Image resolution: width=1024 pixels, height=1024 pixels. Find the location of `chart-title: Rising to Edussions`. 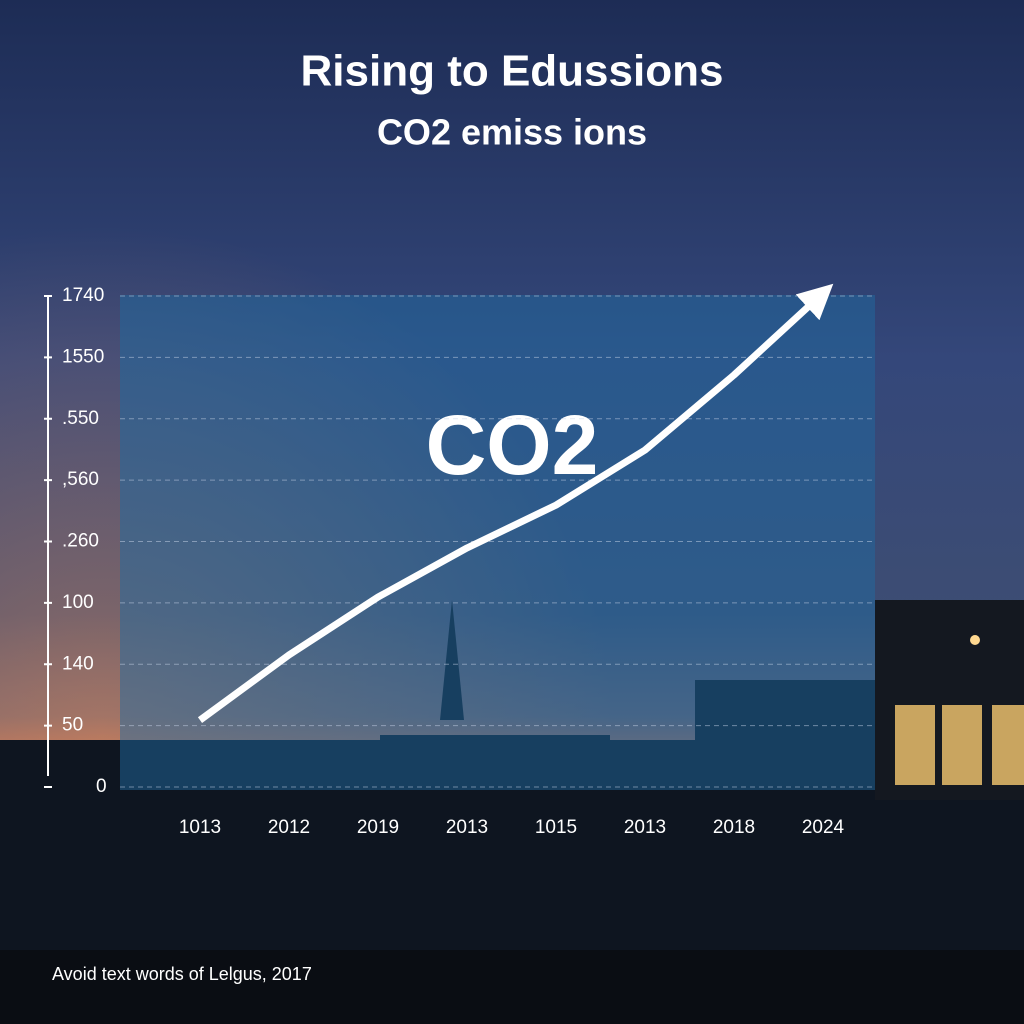

chart-title: Rising to Edussions is located at coordinates (512, 71).